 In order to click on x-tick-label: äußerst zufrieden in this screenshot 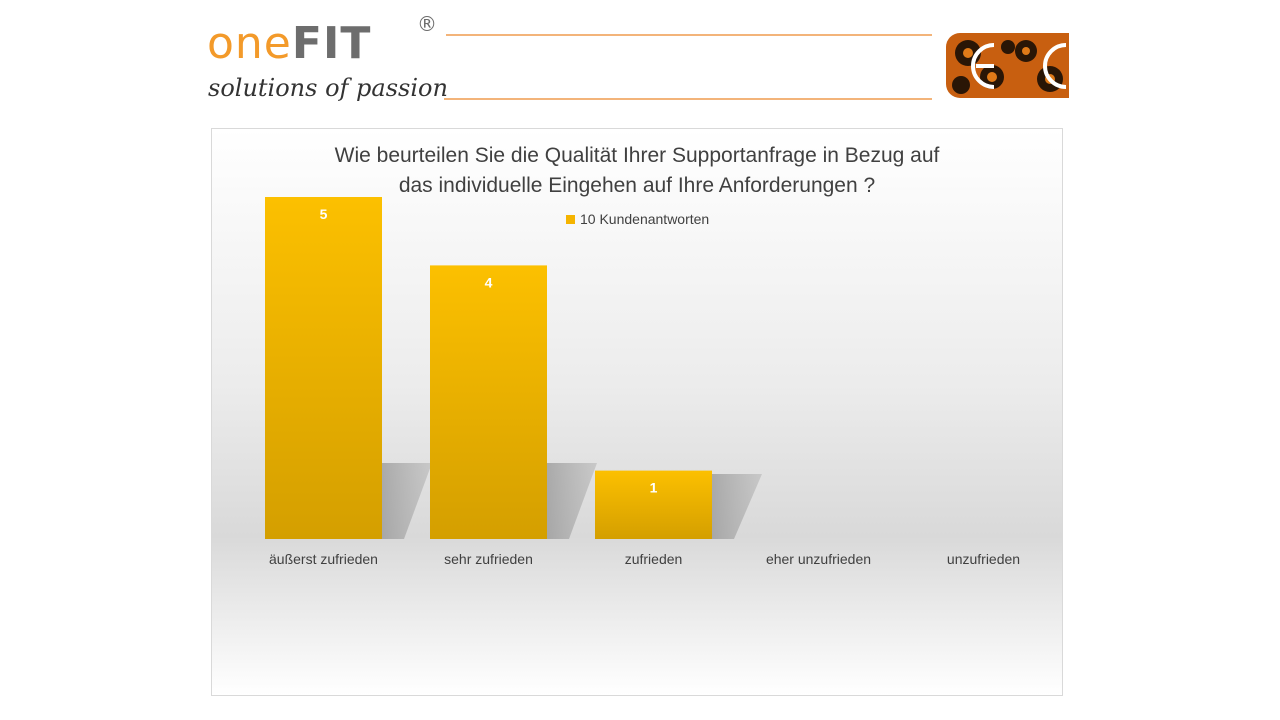, I will do `click(323, 559)`.